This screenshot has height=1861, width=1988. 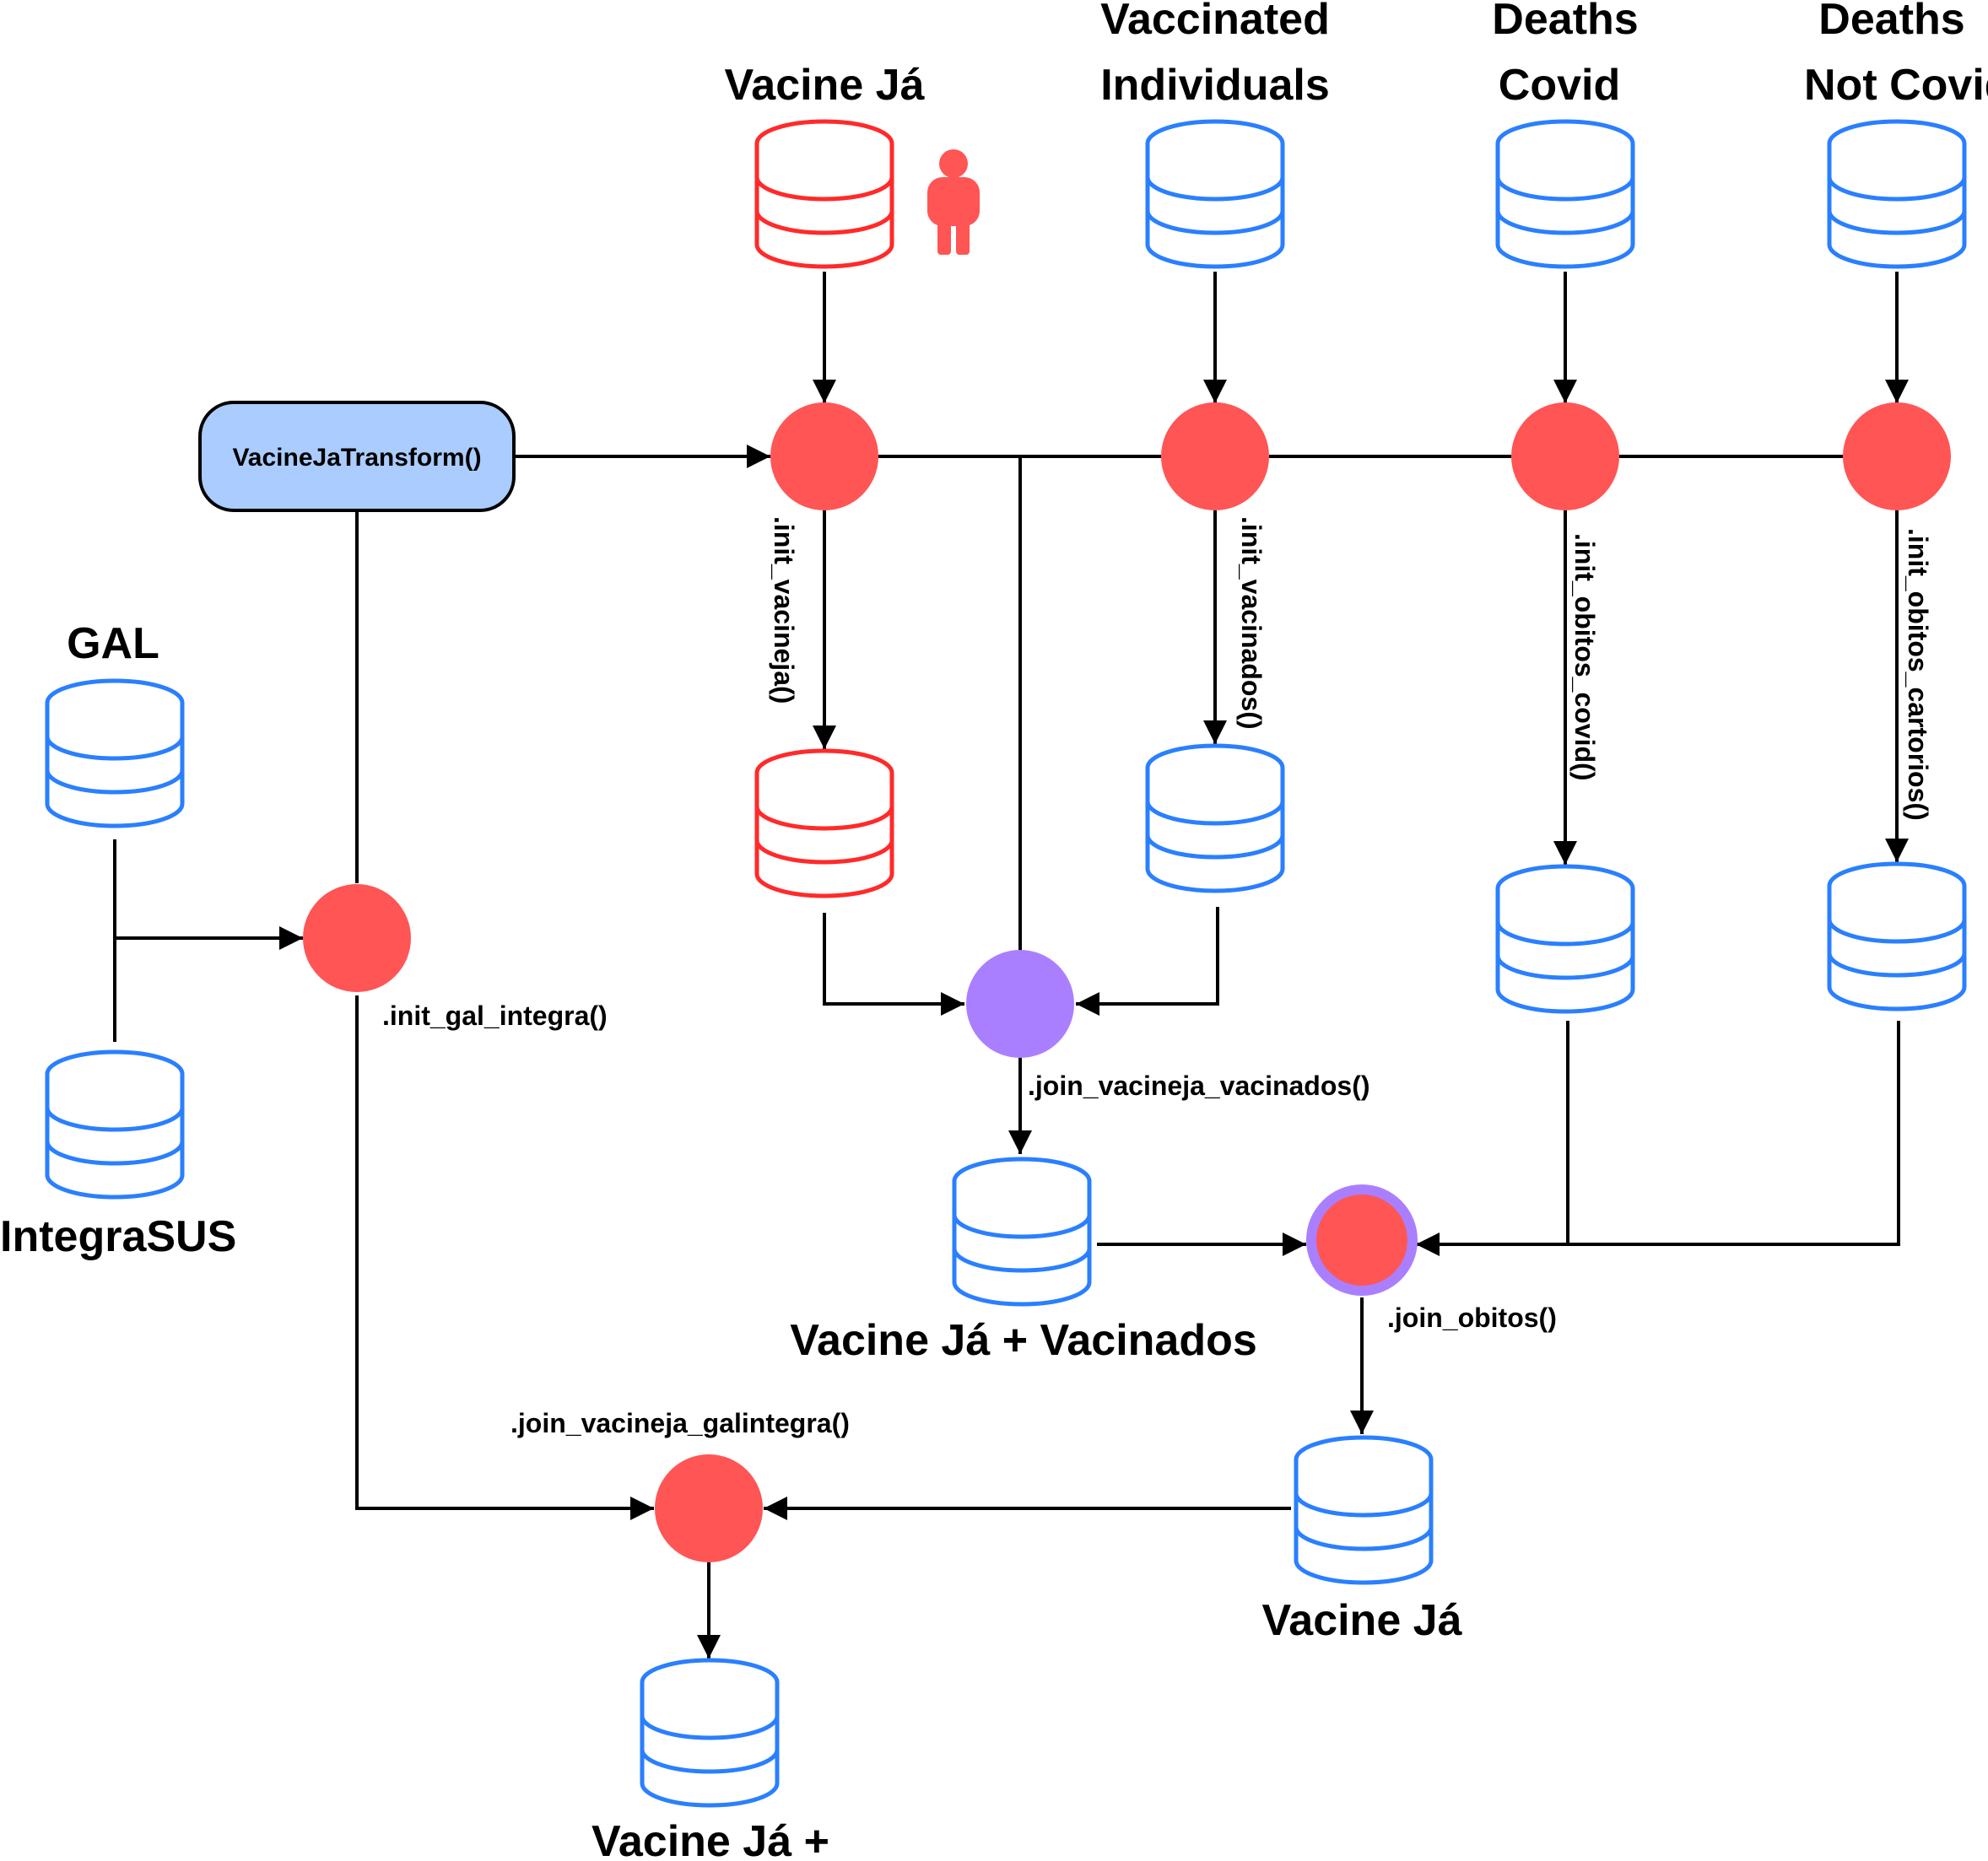 I want to click on label-output-vacineja-plus: Vacine Já +, so click(x=710, y=1839).